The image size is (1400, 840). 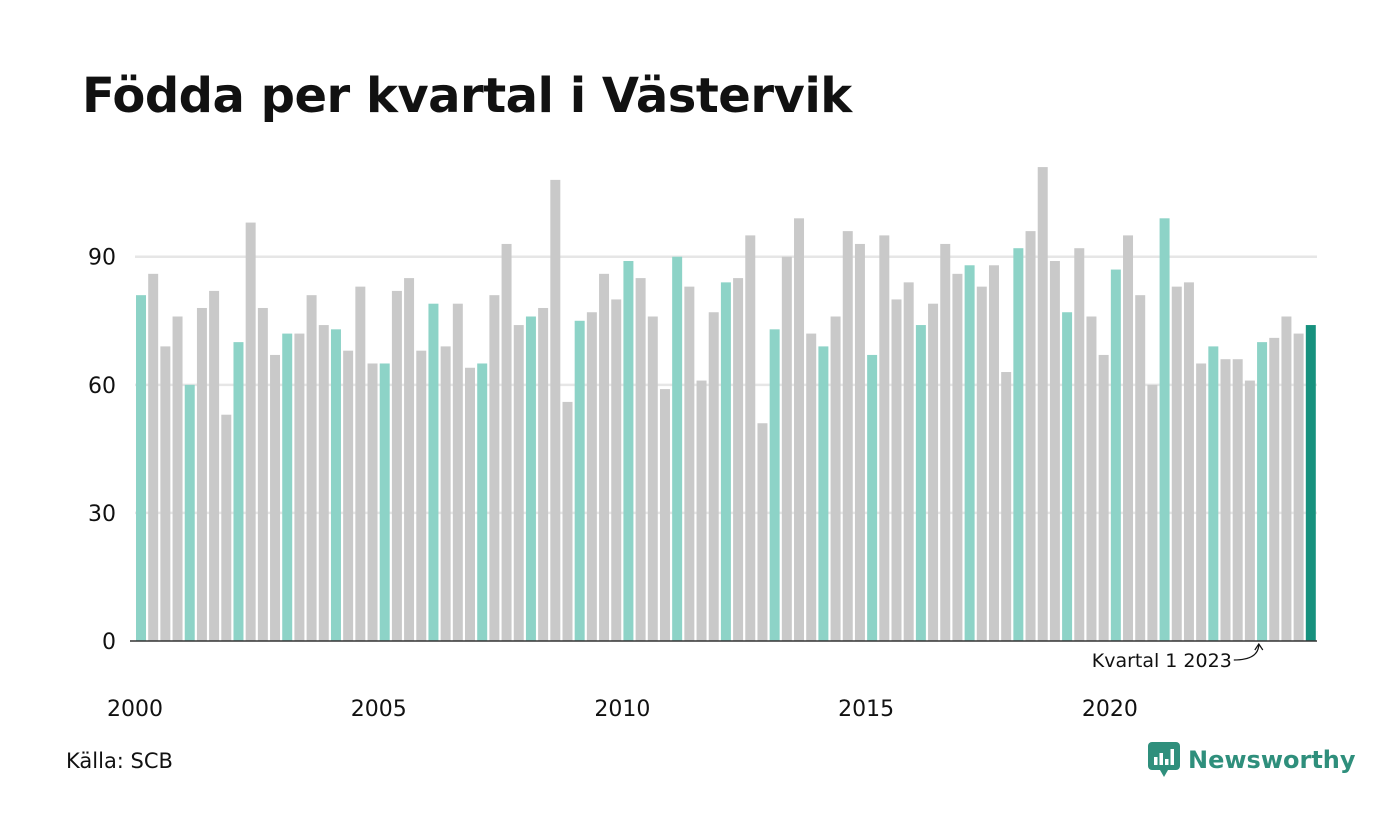 I want to click on annotation-arrow, so click(x=1246, y=652).